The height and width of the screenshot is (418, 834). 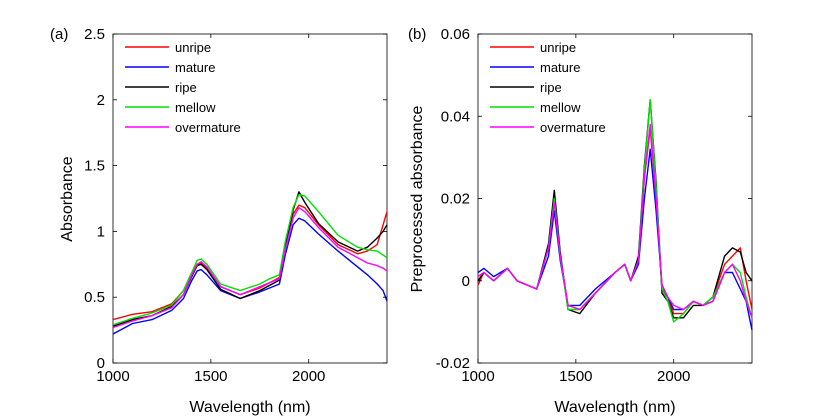 I want to click on panel-b-x-tick-label: 1000, so click(x=477, y=376).